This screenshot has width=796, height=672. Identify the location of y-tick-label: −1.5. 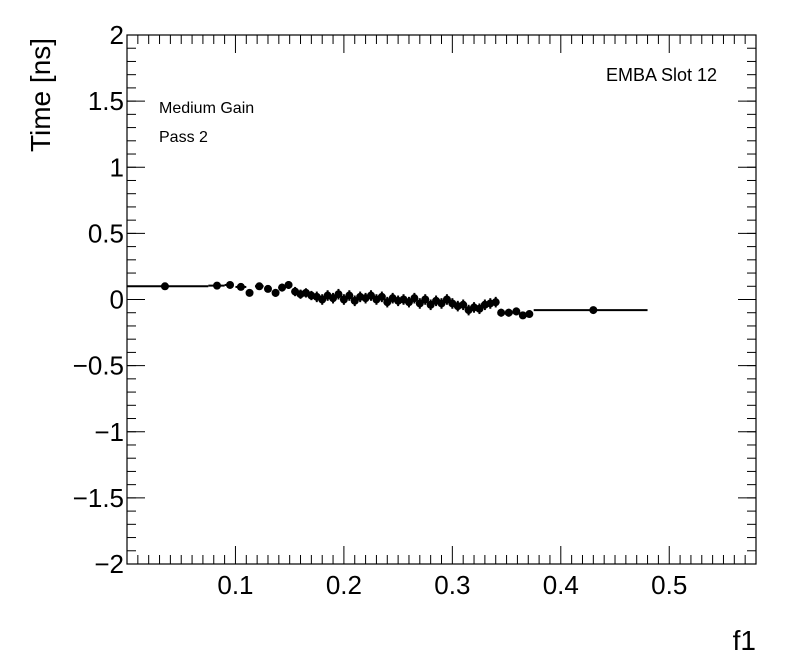
(98, 498).